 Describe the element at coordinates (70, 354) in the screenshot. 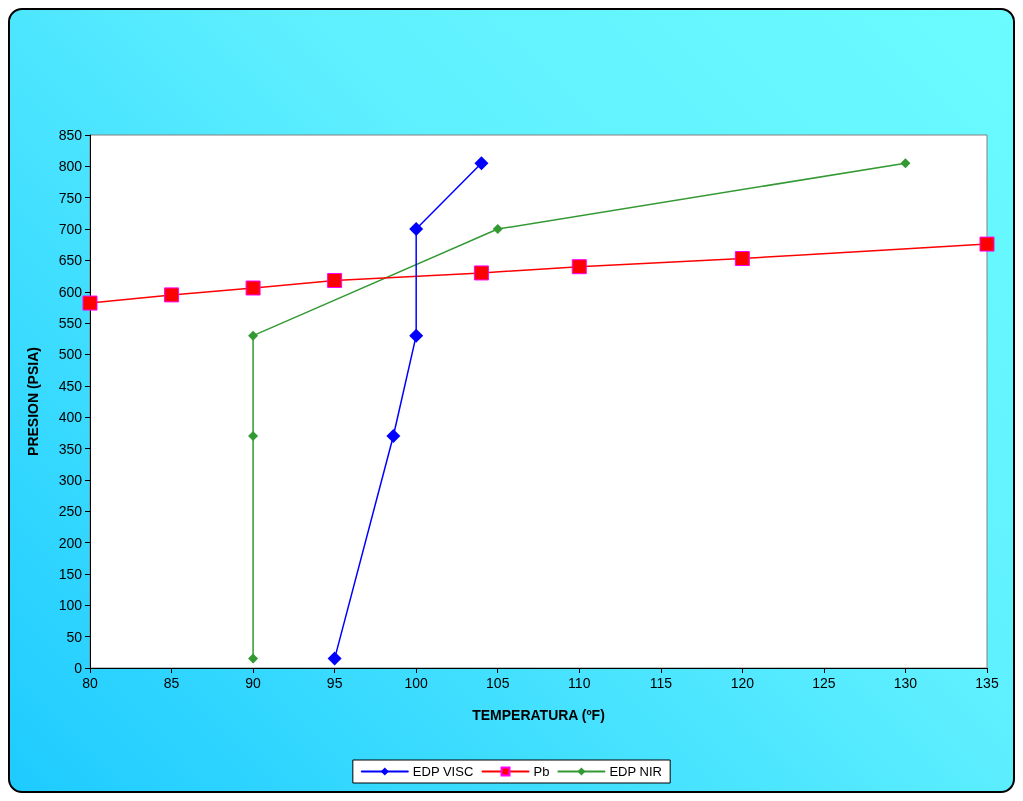

I see `y-tick-label: 500` at that location.